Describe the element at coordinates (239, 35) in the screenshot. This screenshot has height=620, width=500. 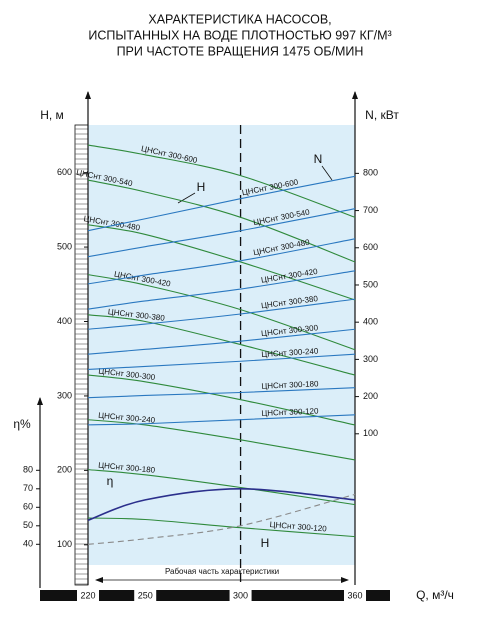
I see `title-line: ИСПЫТАННЫХ НА ВОДЕ ПЛОТНОСТЬЮ 997 КГ/М³` at that location.